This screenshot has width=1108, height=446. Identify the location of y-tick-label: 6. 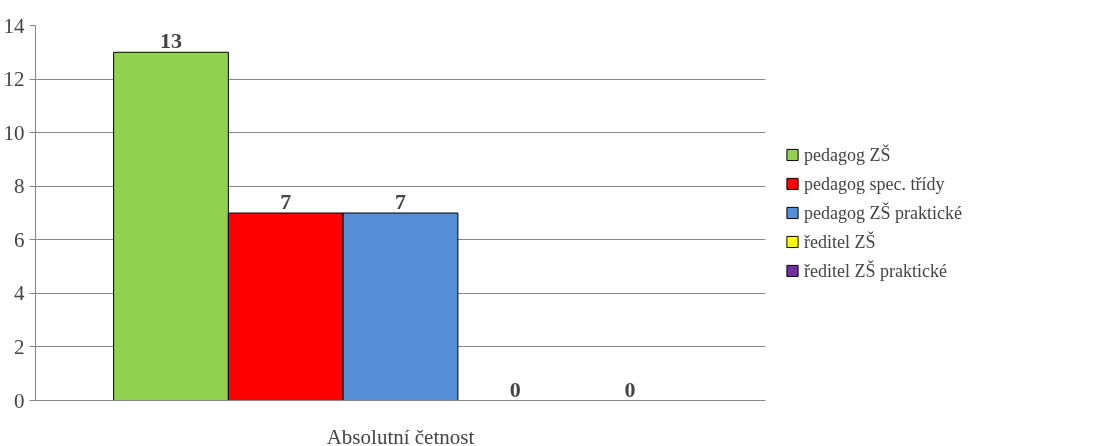
(19, 239).